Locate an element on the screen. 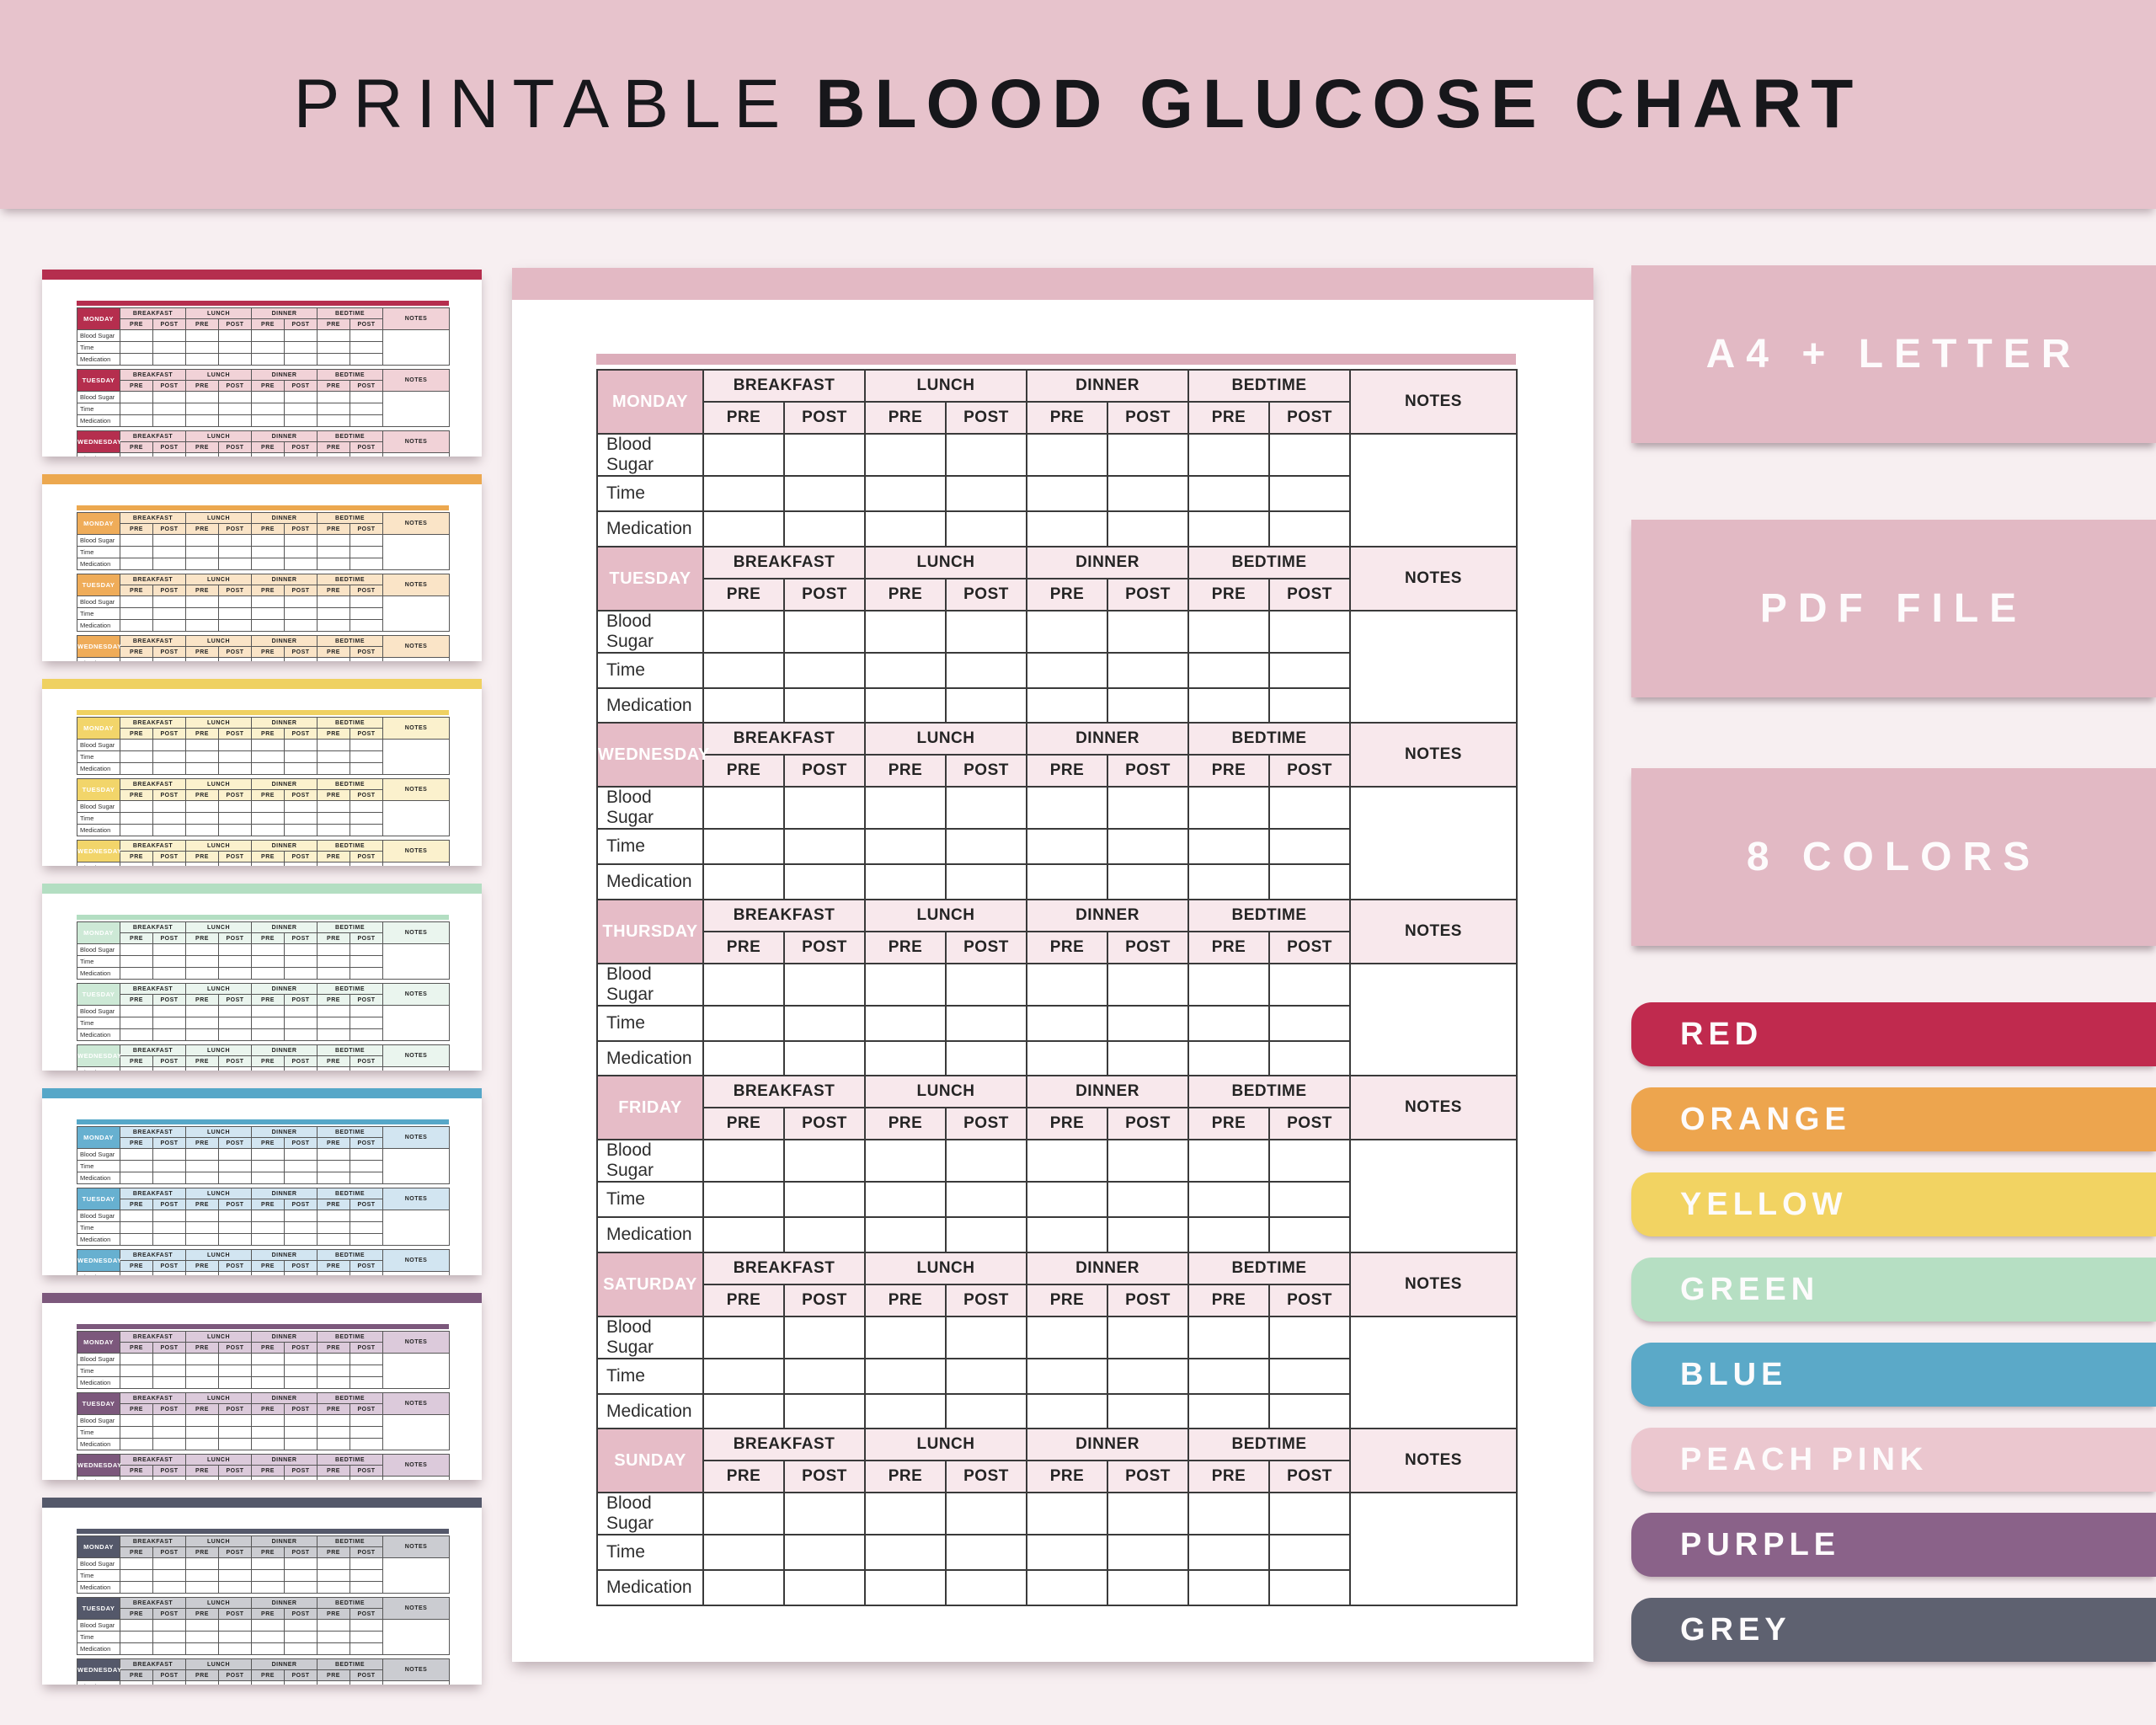  day-cell: MONDAY is located at coordinates (98, 1342).